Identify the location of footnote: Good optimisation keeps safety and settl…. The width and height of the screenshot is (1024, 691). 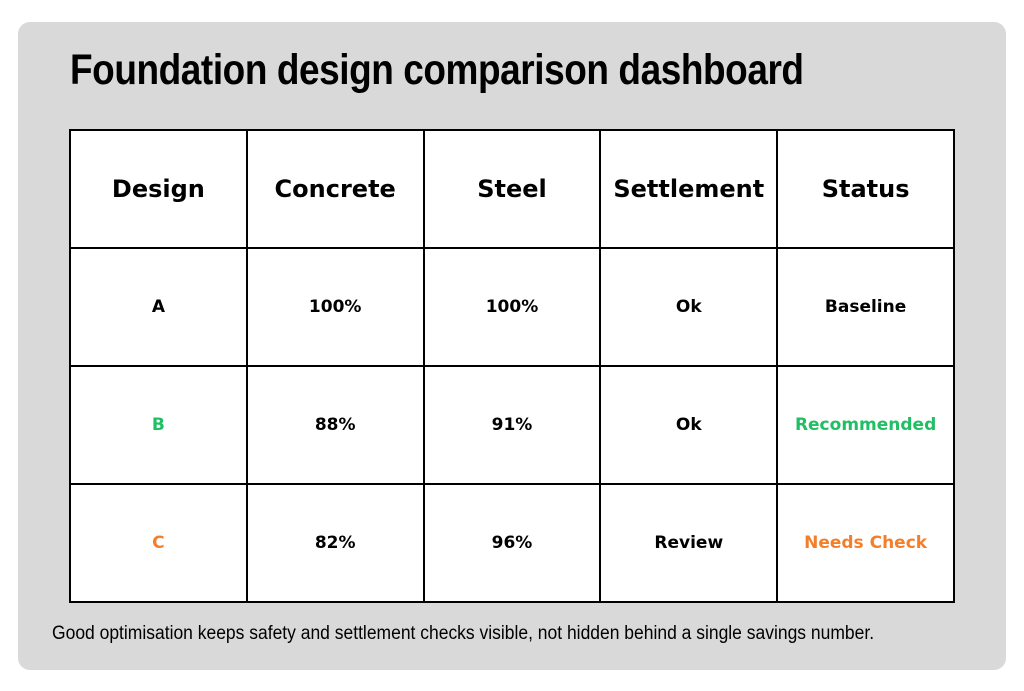
(463, 633).